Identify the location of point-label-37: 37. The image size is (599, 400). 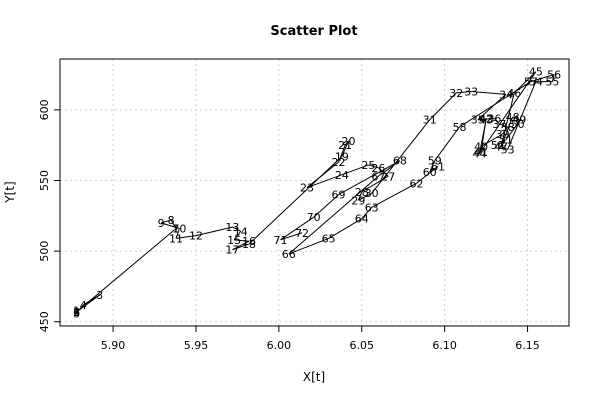
(499, 124).